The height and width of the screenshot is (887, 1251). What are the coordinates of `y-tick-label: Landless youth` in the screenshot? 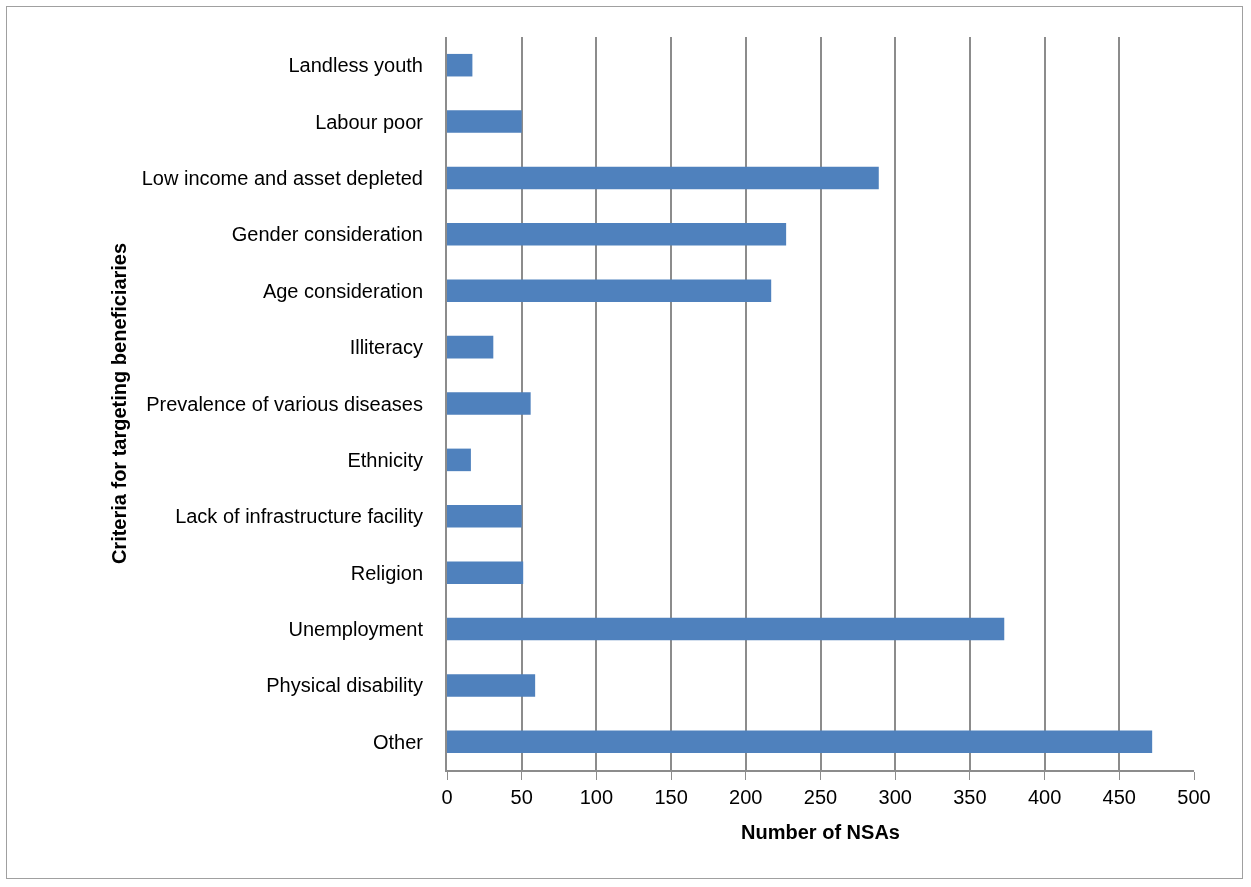 It's located at (355, 65).